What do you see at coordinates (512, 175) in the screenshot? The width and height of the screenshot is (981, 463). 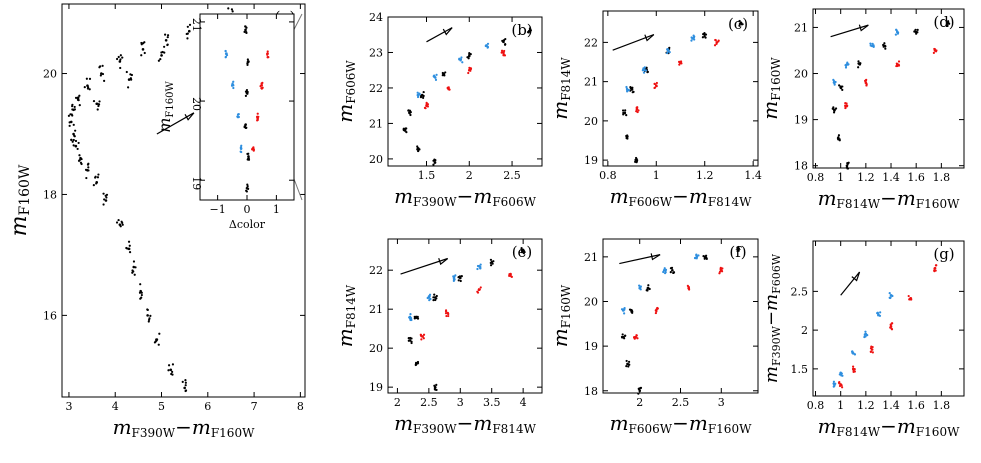 I see `x-tick-label: 2.5` at bounding box center [512, 175].